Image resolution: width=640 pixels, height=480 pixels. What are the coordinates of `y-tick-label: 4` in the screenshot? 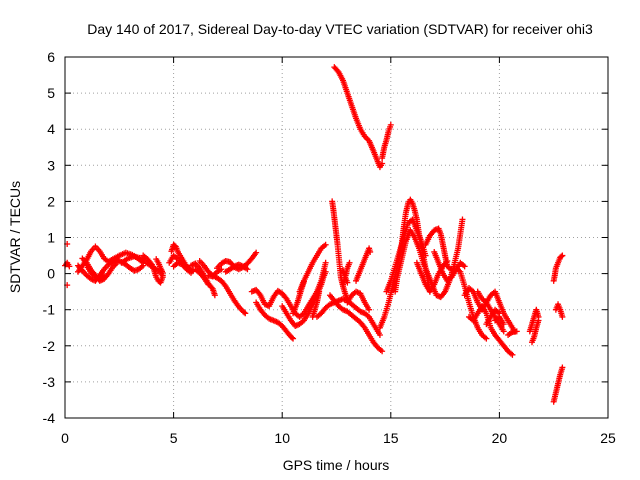 It's located at (51, 129).